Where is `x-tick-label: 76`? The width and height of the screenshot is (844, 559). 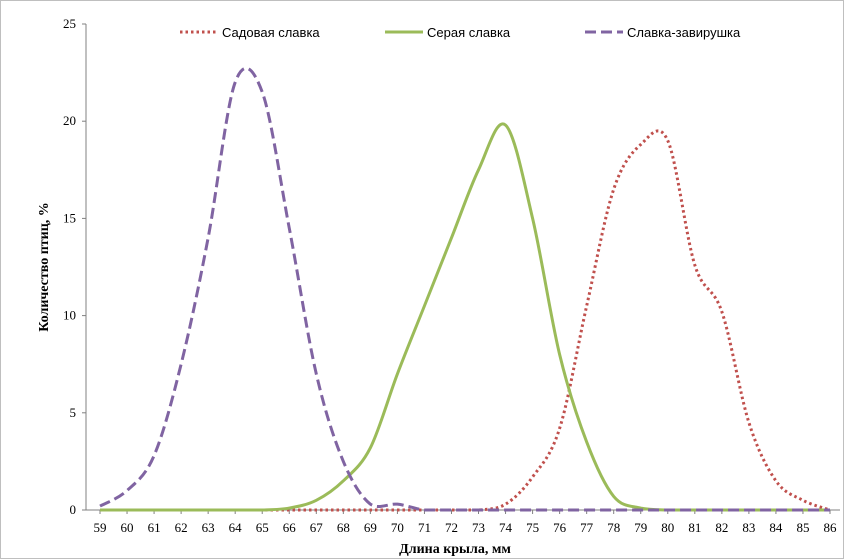 x-tick-label: 76 is located at coordinates (560, 527).